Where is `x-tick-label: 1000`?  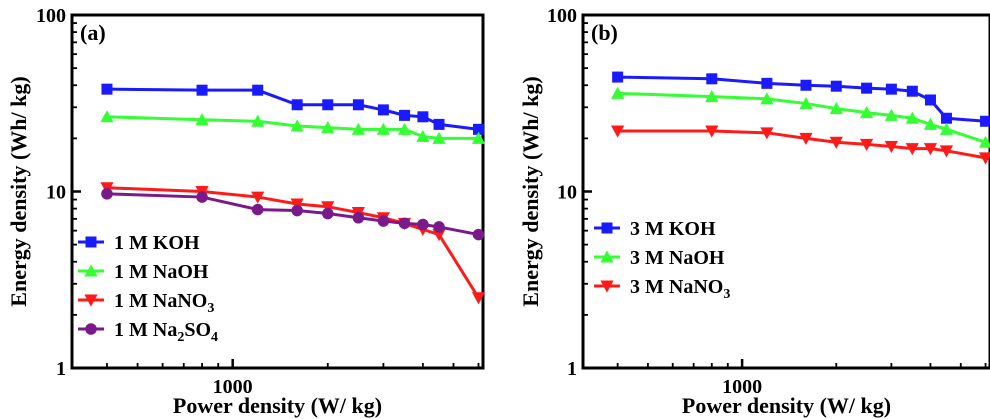
x-tick-label: 1000 is located at coordinates (233, 387).